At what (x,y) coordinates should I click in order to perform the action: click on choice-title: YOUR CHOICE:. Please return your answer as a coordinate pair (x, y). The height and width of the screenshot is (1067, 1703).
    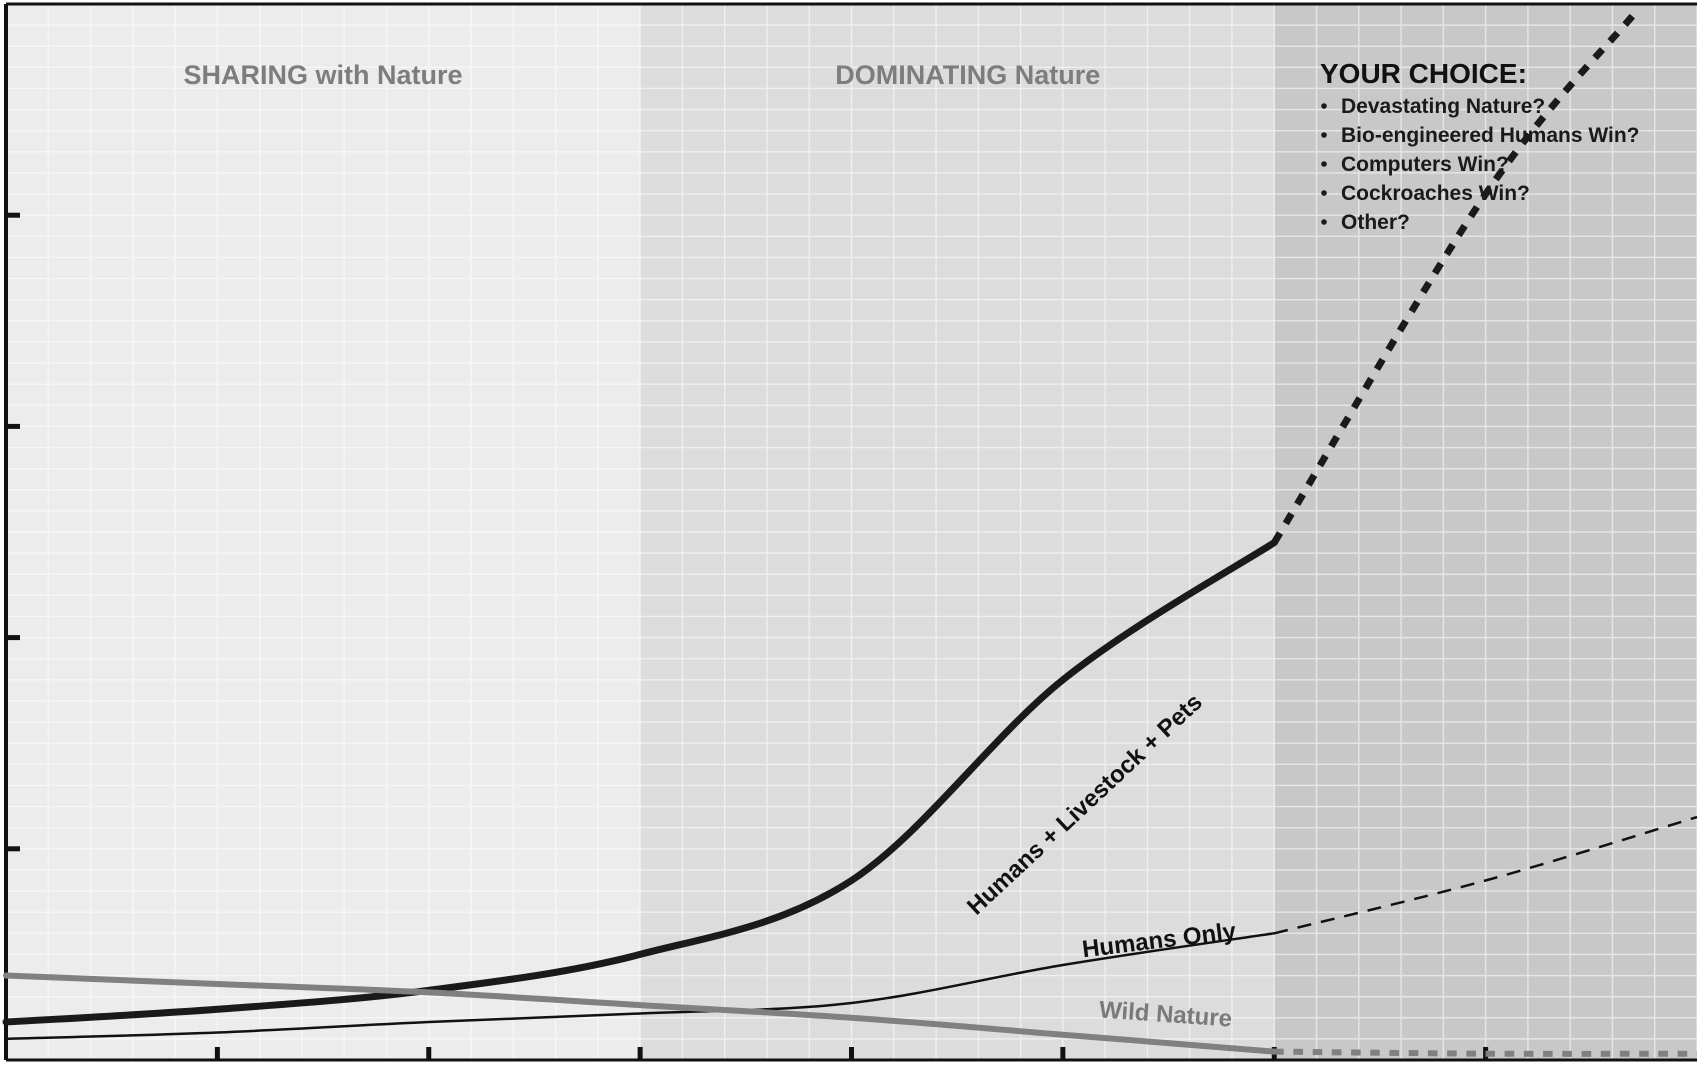
    Looking at the image, I should click on (1423, 73).